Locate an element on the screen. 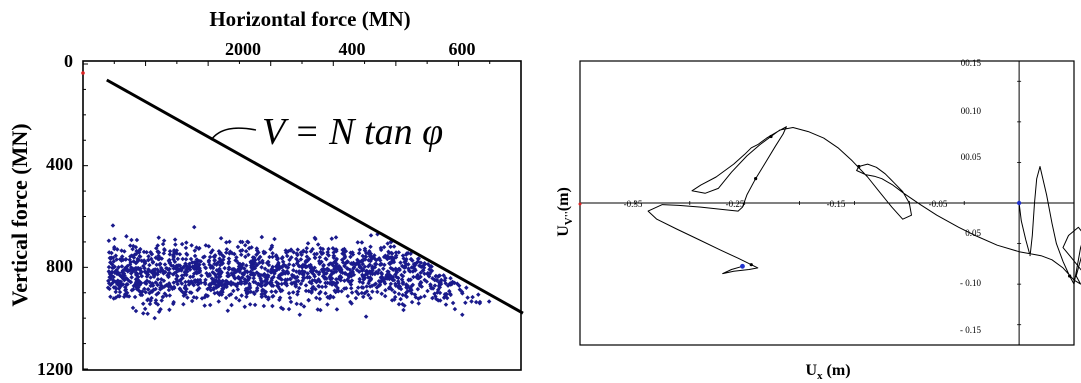 The width and height of the screenshot is (1081, 383). left-y-tick-marks is located at coordinates (85, 216).